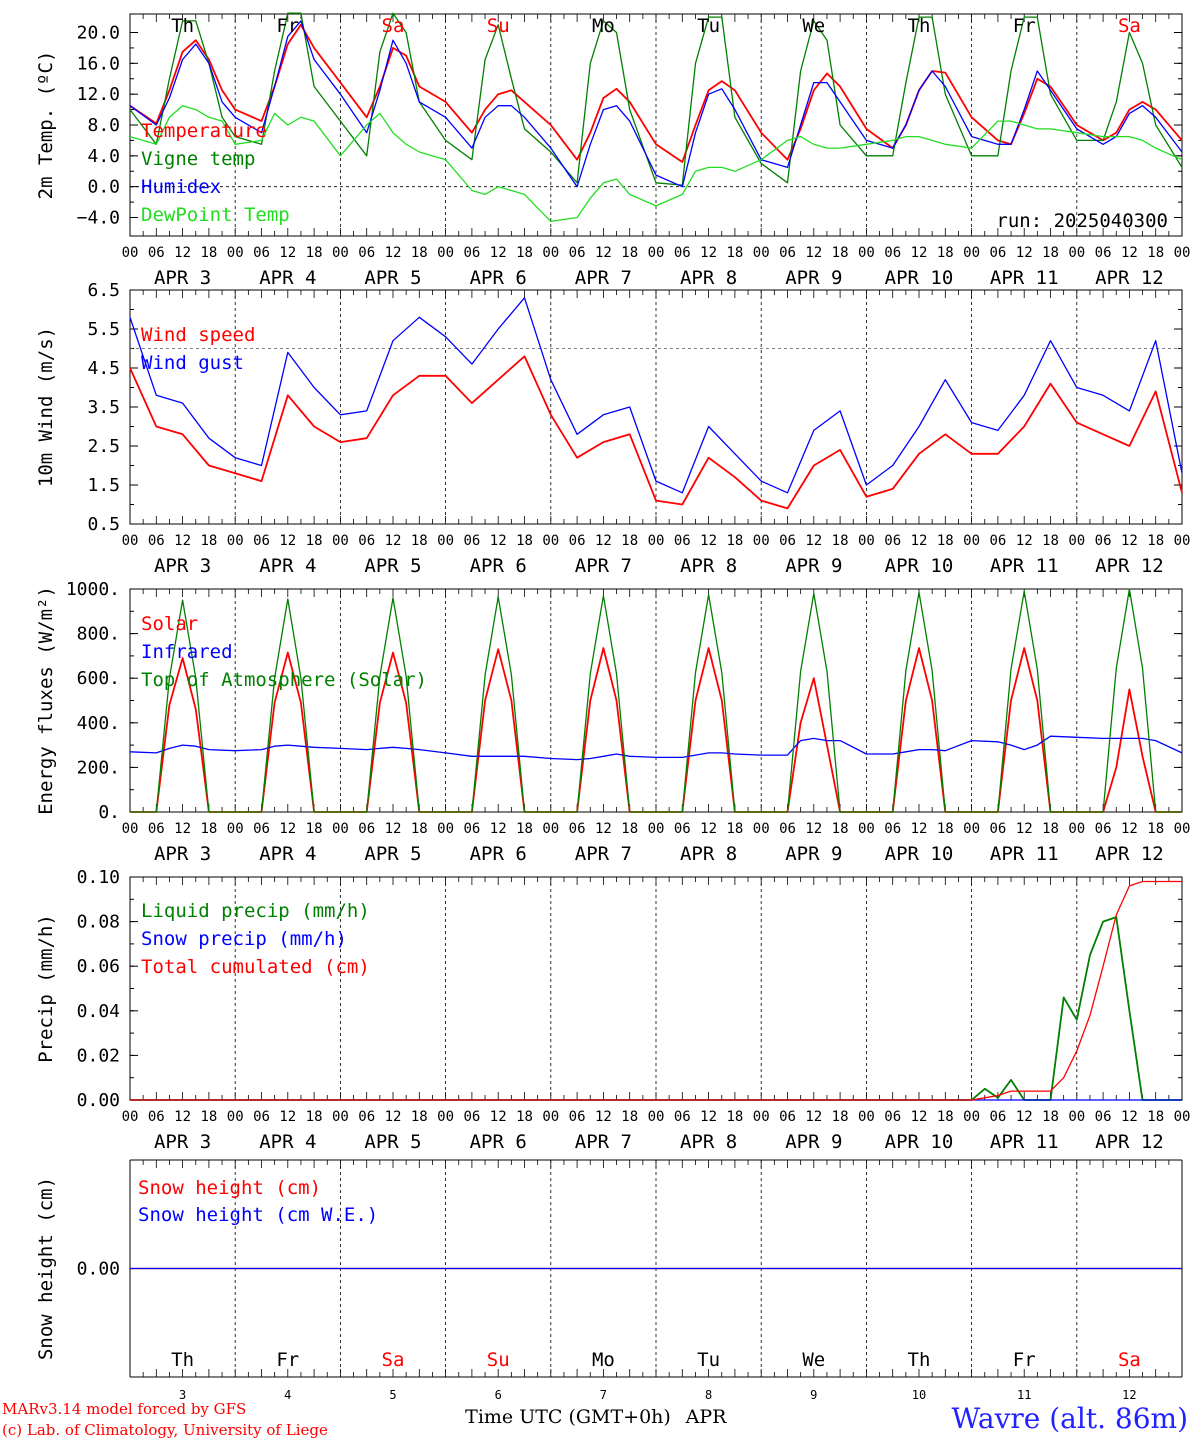  What do you see at coordinates (103, 125) in the screenshot?
I see `y-tick-label: 8.0` at bounding box center [103, 125].